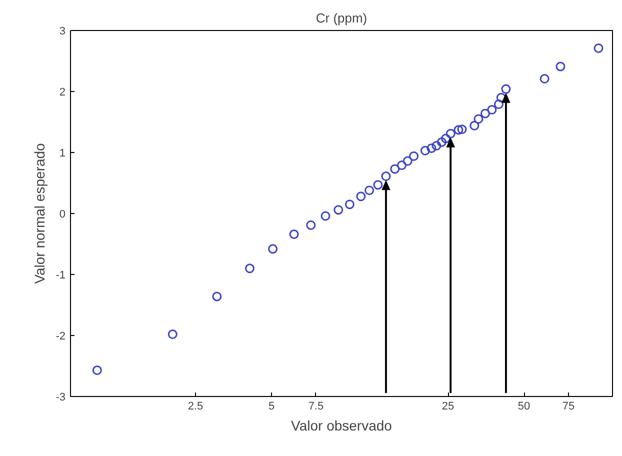  What do you see at coordinates (40, 213) in the screenshot?
I see `y-axis-title: Valor normal esperado` at bounding box center [40, 213].